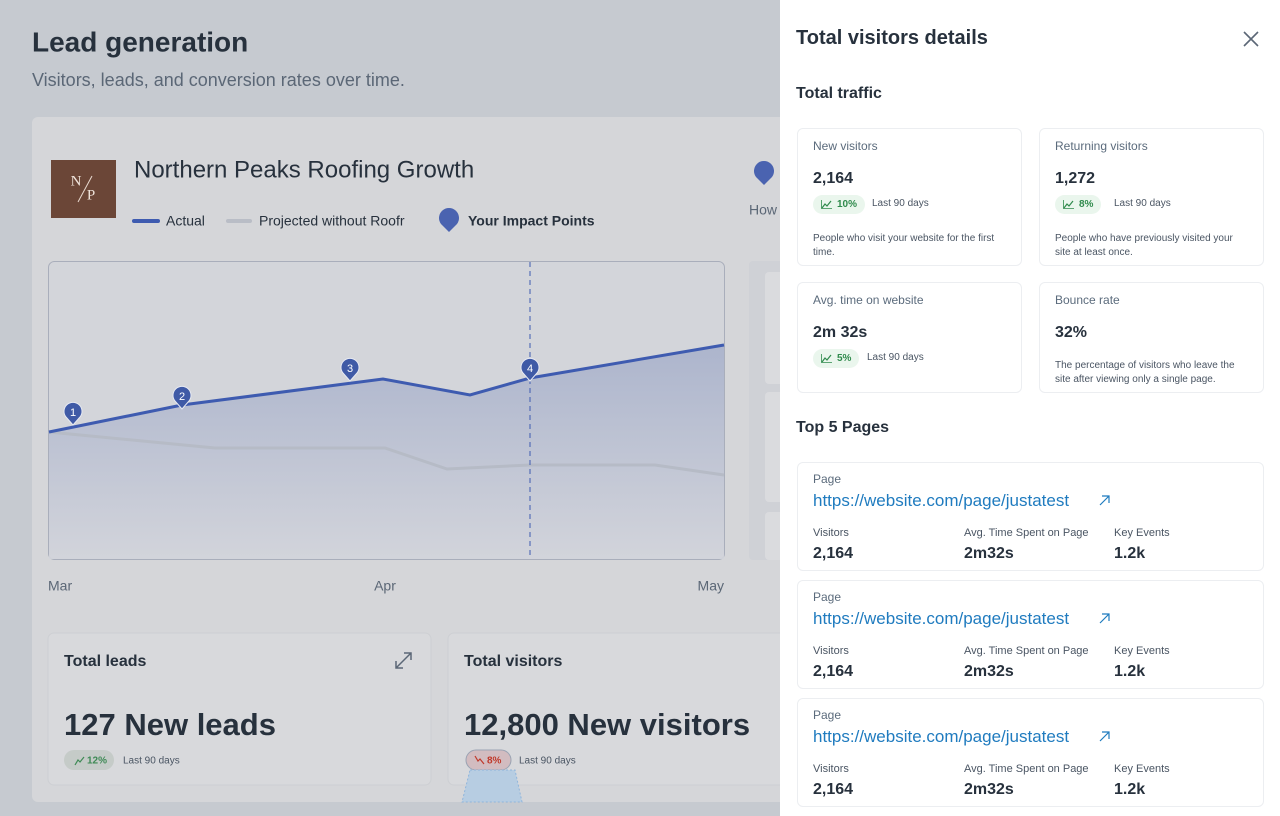 This screenshot has height=816, width=1280. I want to click on impact-number: 3, so click(350, 369).